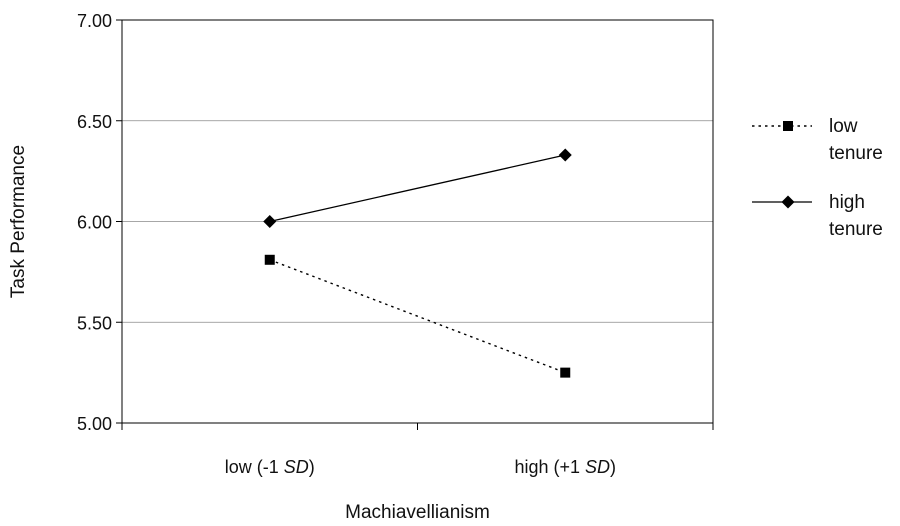 The height and width of the screenshot is (526, 900). What do you see at coordinates (94, 122) in the screenshot?
I see `y-tick-label: 6.50` at bounding box center [94, 122].